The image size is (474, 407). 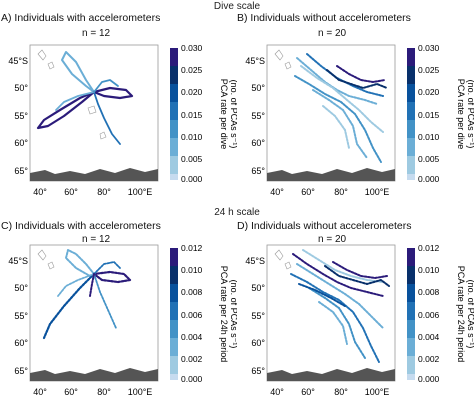 I want to click on colorbar-tick: 0.030, so click(x=192, y=48).